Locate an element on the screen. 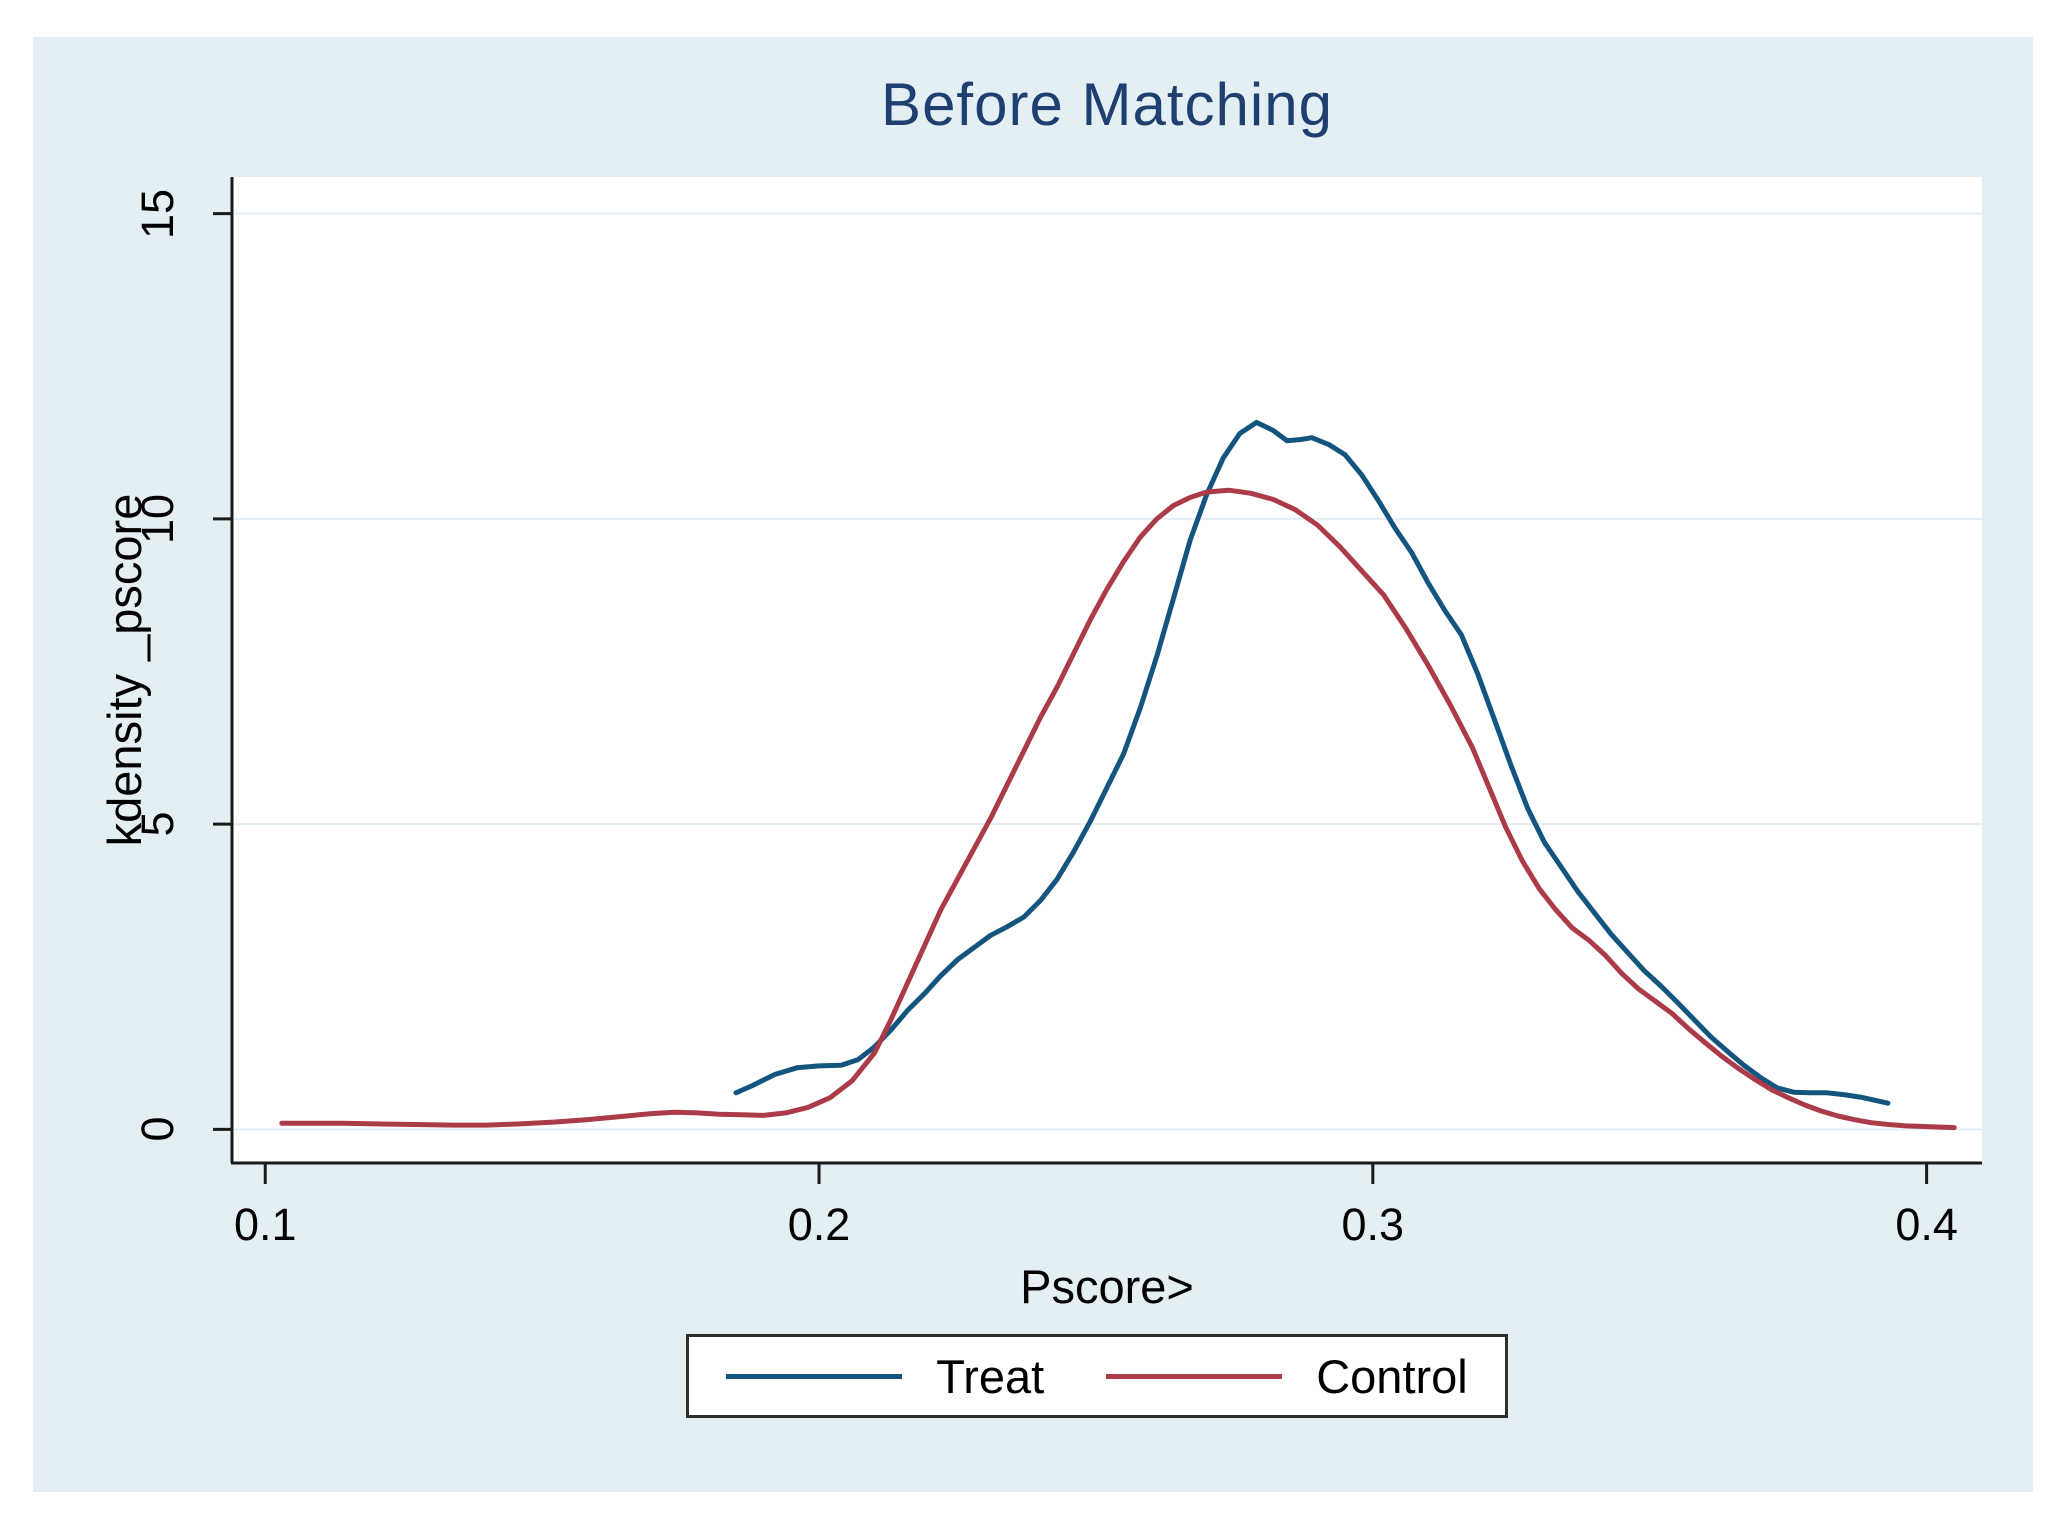 The height and width of the screenshot is (1528, 2069). chart-title: Before Matching is located at coordinates (1107, 104).